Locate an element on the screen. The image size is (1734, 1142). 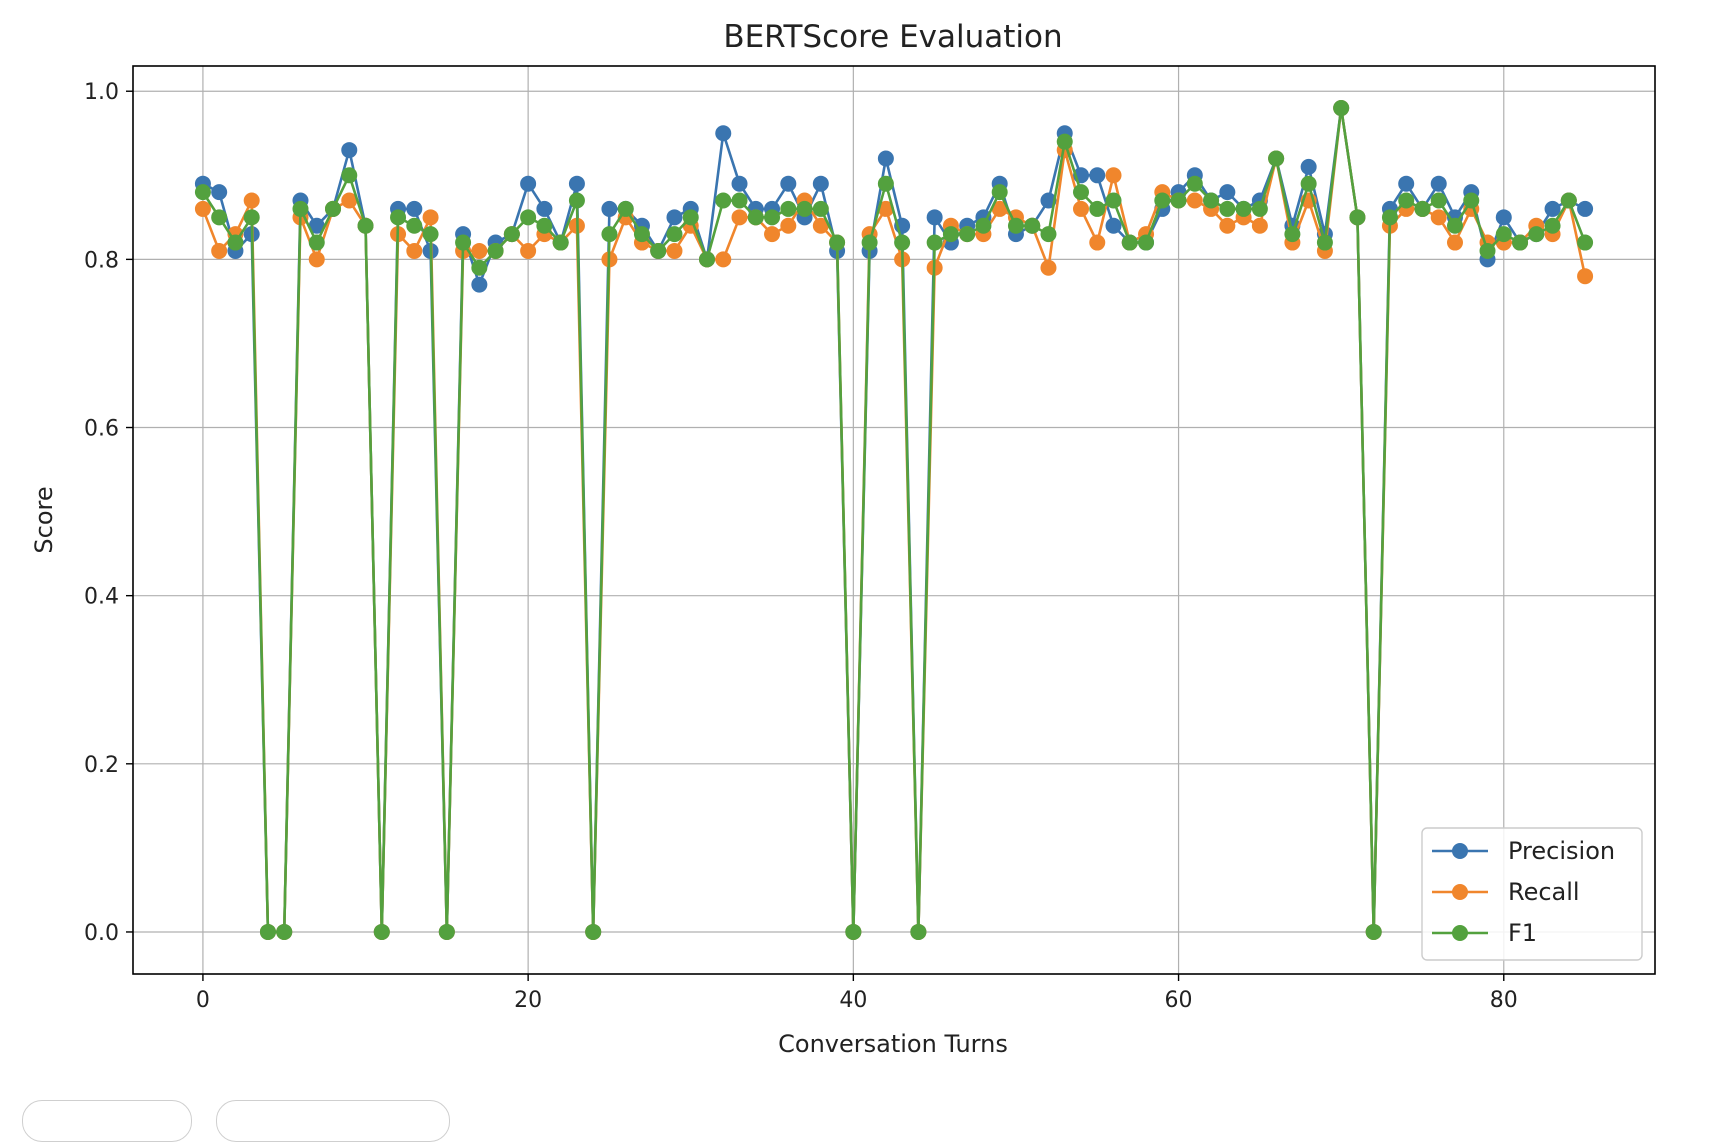
legend-marker-recall is located at coordinates (1460, 892).